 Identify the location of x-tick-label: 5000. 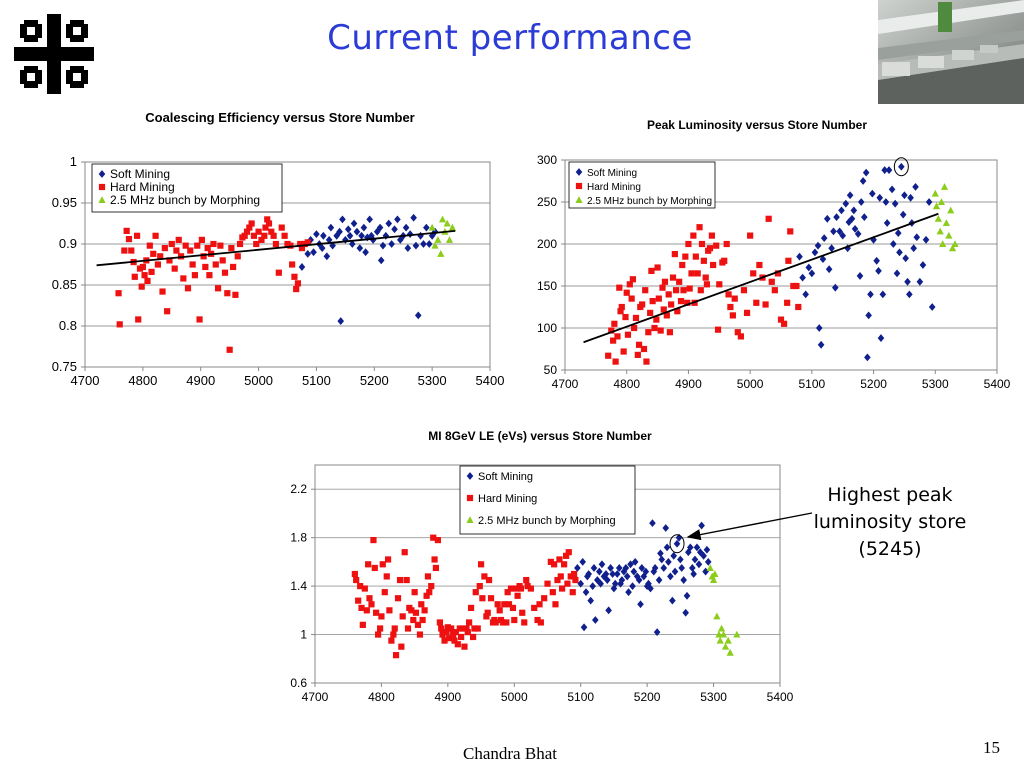
(750, 384).